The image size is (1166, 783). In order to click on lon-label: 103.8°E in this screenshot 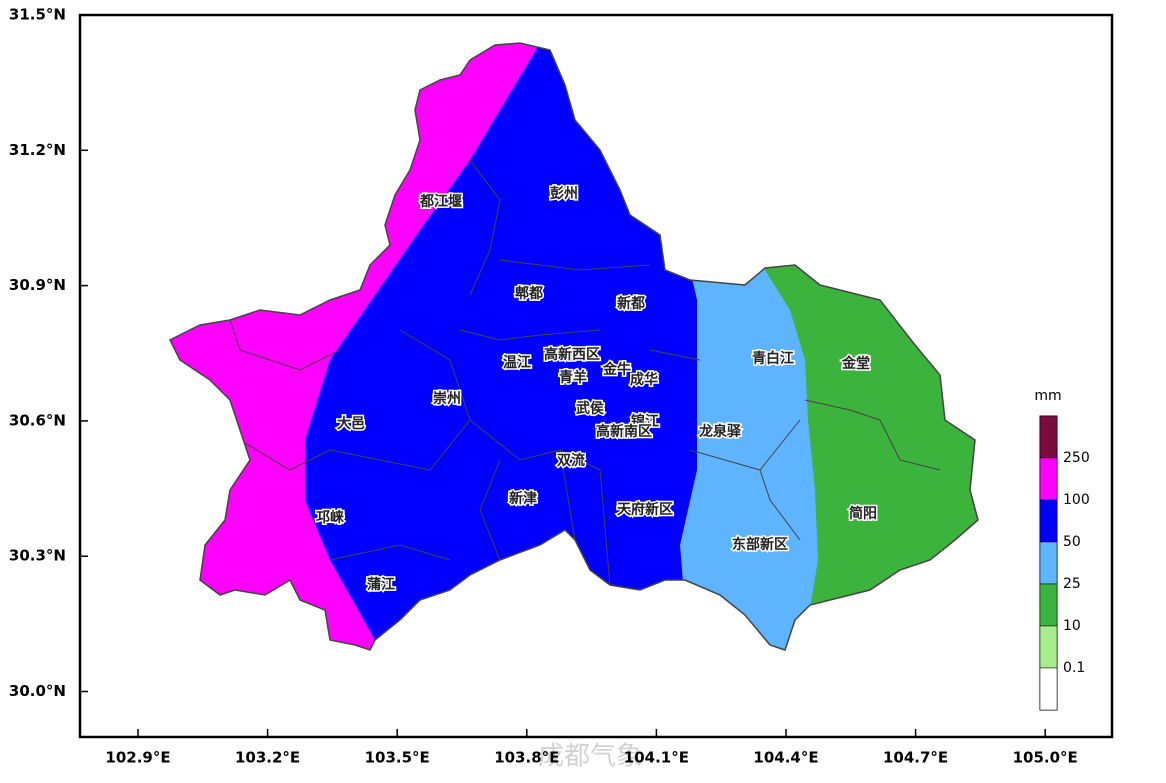, I will do `click(526, 758)`.